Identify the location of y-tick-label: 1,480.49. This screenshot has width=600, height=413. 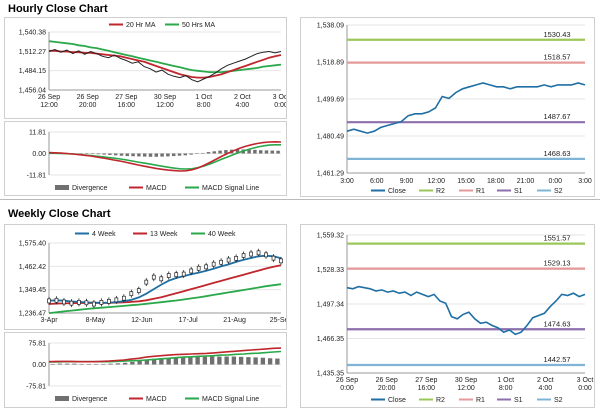
(330, 137).